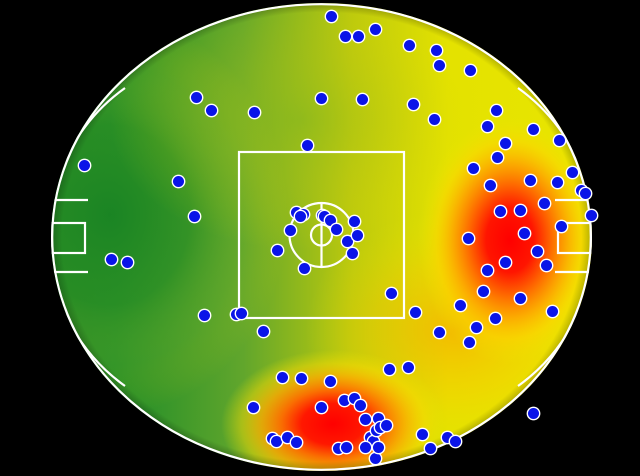 The image size is (640, 476). I want to click on left-goal-square, so click(69, 238).